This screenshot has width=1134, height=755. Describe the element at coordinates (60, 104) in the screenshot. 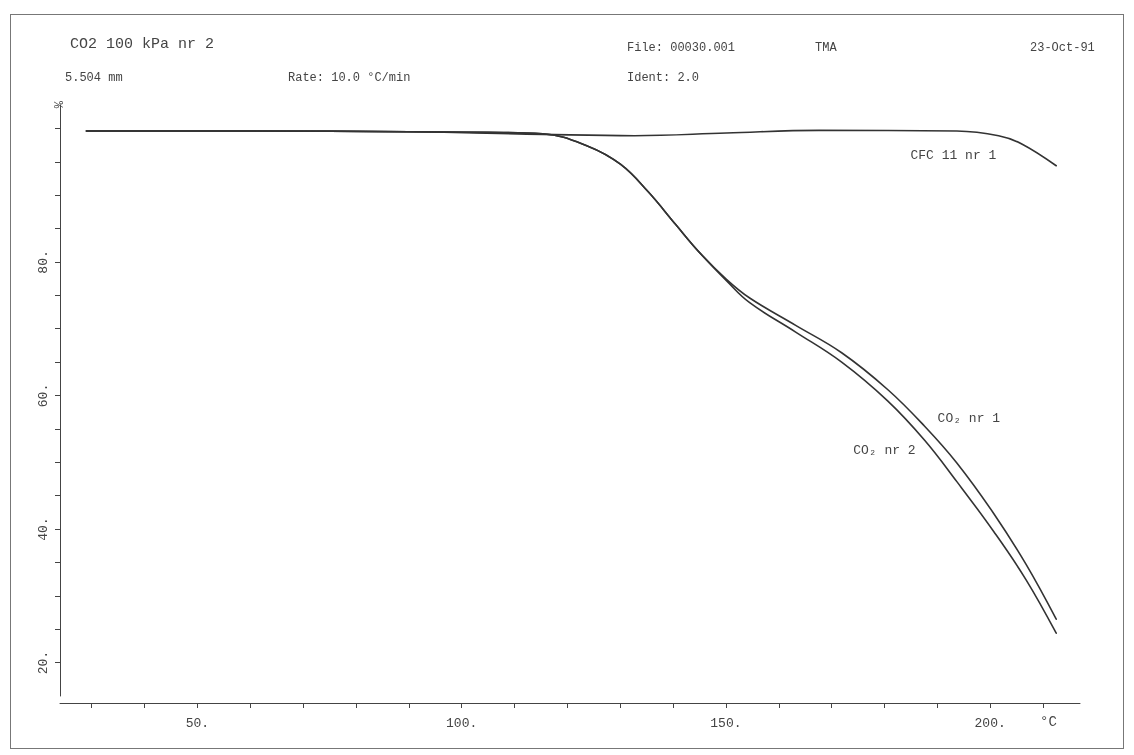

I see `y-axis-title: %` at that location.